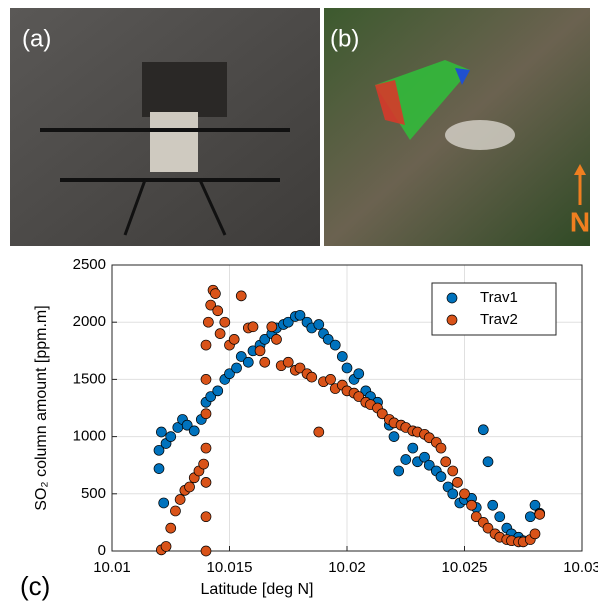  What do you see at coordinates (347, 567) in the screenshot?
I see `x-tick-label: 10.02` at bounding box center [347, 567].